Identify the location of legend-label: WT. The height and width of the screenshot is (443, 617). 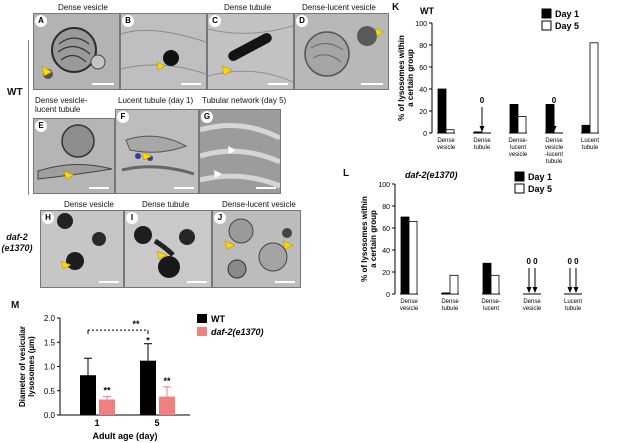
(218, 319).